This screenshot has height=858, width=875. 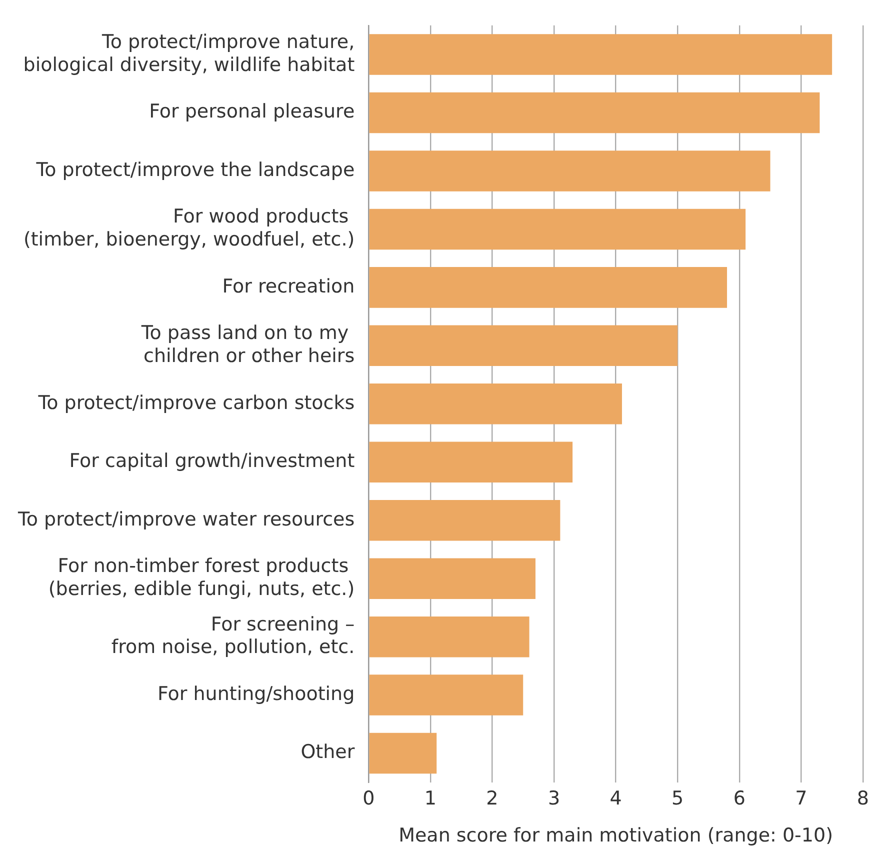 I want to click on x-tick-label: 3, so click(x=554, y=799).